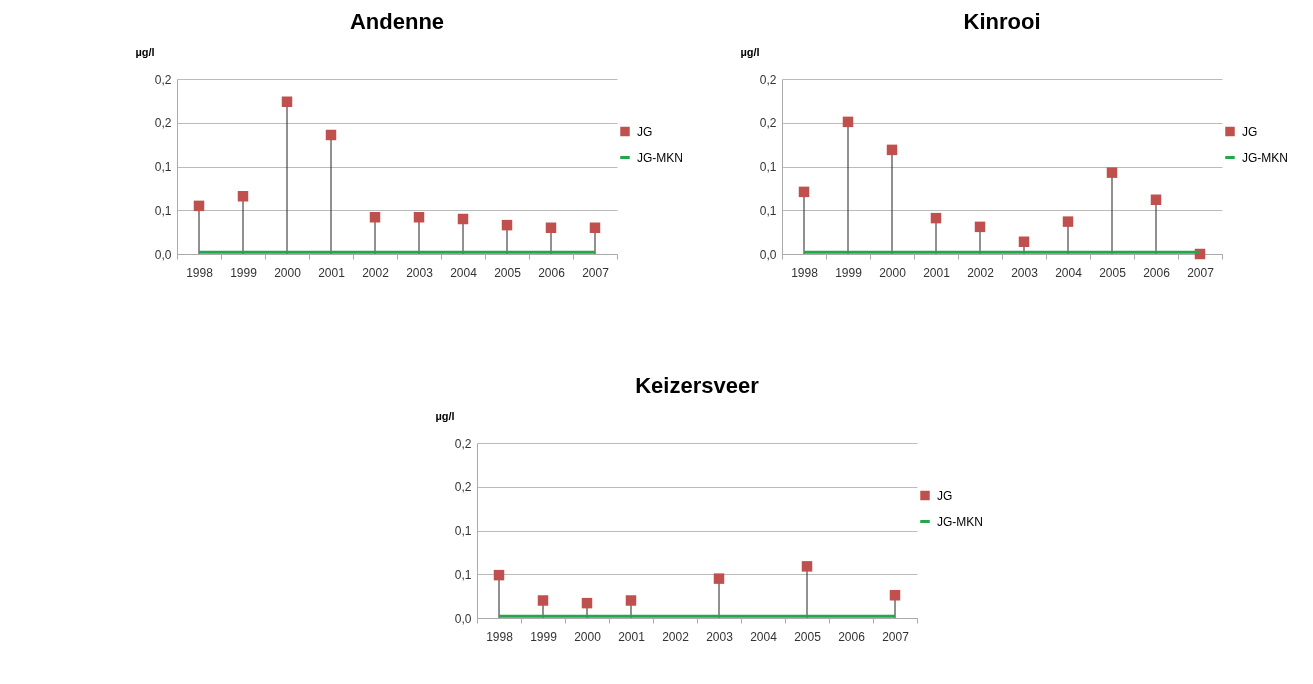  Describe the element at coordinates (697, 385) in the screenshot. I see `chart-title: Keizersveer` at that location.